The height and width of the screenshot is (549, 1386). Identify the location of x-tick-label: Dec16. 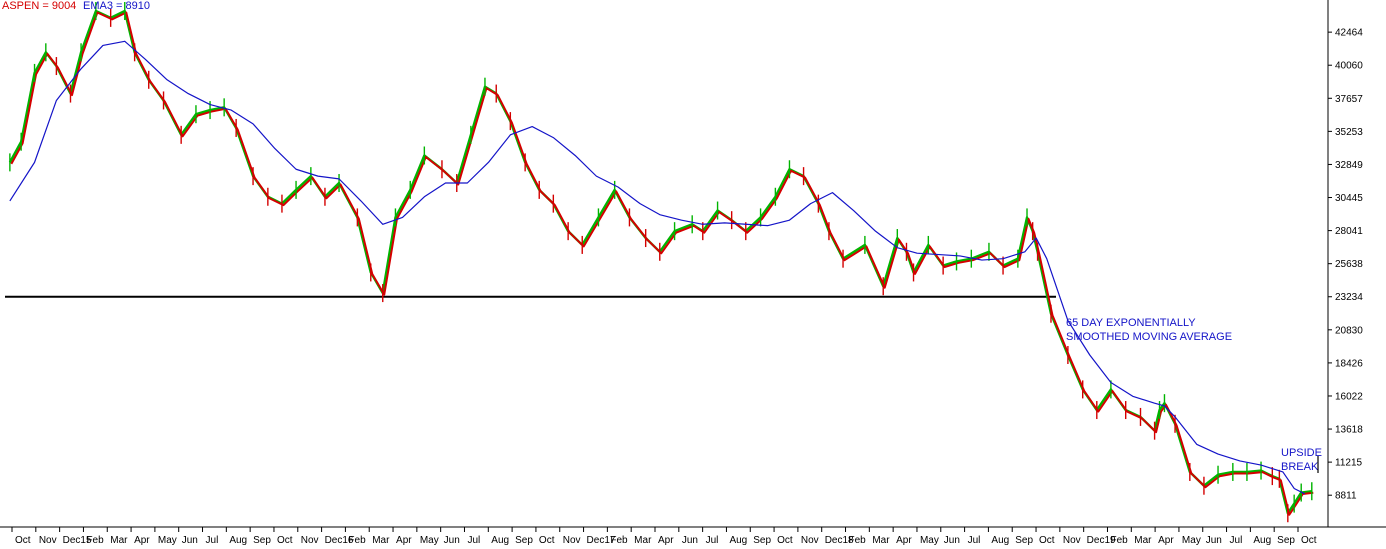
(339, 540).